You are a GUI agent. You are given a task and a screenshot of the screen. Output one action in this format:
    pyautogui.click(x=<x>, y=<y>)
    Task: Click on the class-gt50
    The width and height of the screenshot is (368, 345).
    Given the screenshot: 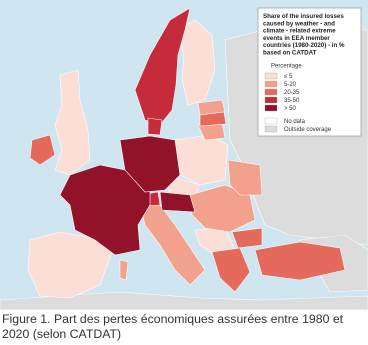 What is the action you would take?
    pyautogui.click(x=127, y=195)
    